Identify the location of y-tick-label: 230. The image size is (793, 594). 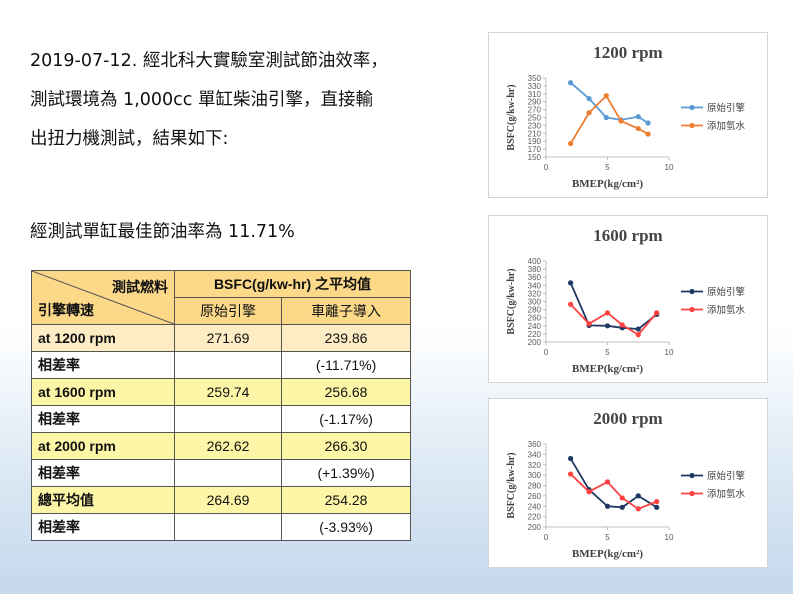
(535, 125).